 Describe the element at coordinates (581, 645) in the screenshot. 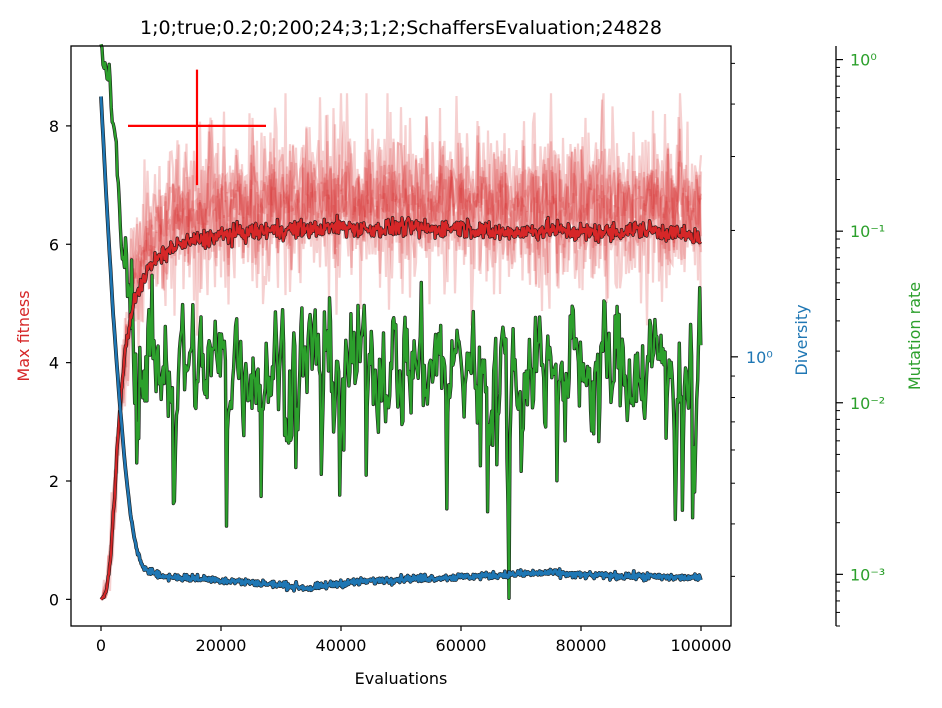

I see `x-tick-label: 80000` at that location.